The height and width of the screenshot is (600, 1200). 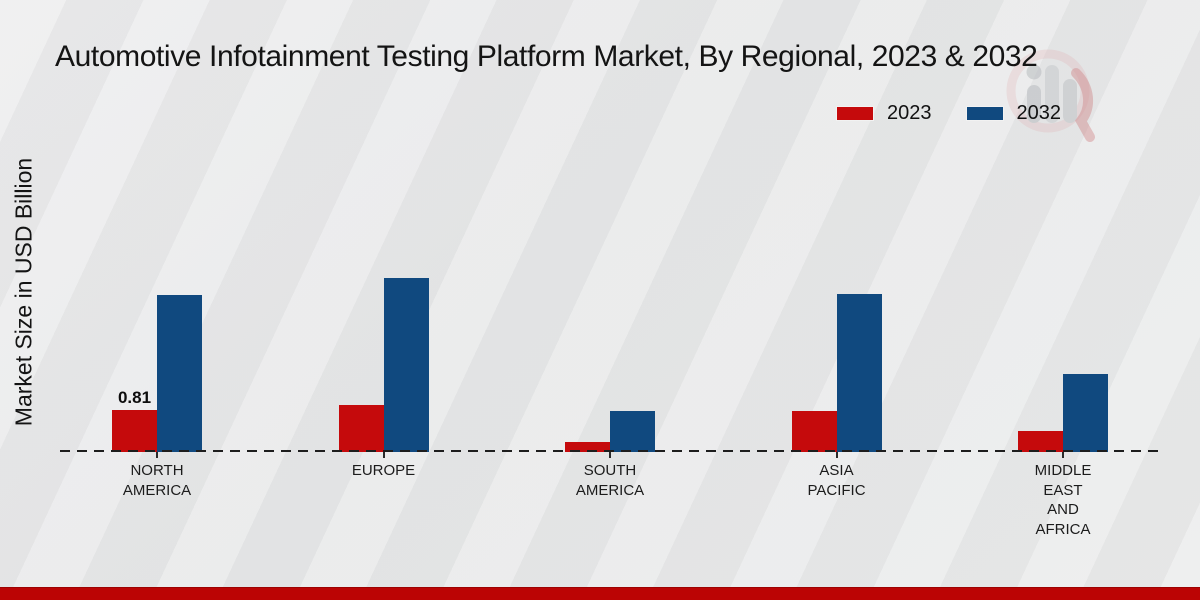 What do you see at coordinates (610, 455) in the screenshot?
I see `x-axis-tick-south-america` at bounding box center [610, 455].